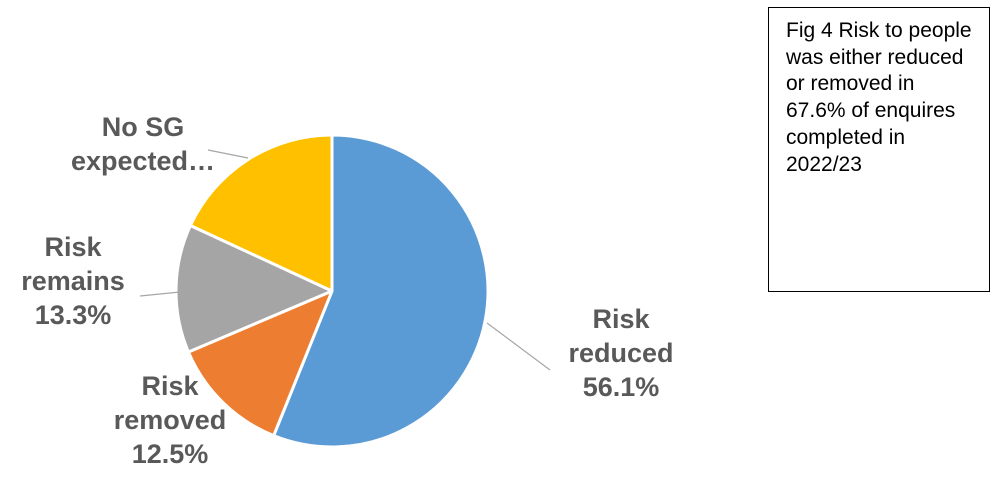  Describe the element at coordinates (143, 127) in the screenshot. I see `slice-label-line: No SG` at that location.